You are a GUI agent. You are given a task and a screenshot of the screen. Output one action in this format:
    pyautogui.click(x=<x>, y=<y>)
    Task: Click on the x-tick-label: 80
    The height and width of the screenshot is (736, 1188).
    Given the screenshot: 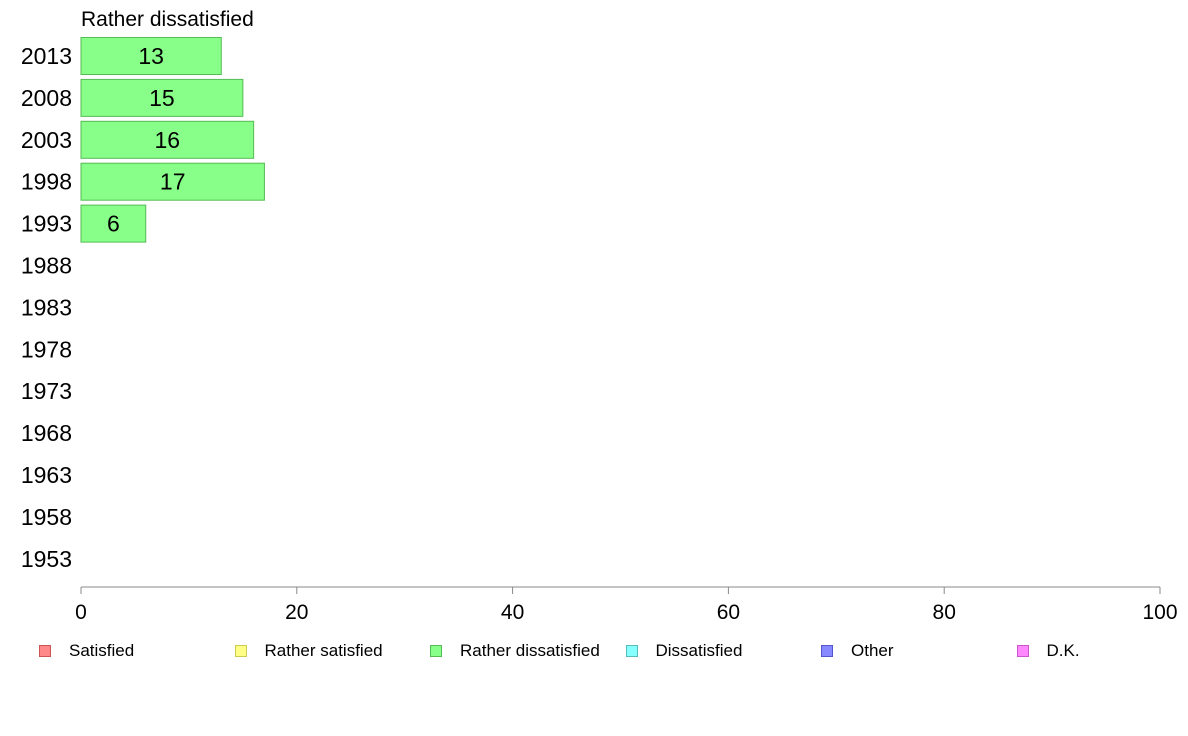 What is the action you would take?
    pyautogui.click(x=944, y=612)
    